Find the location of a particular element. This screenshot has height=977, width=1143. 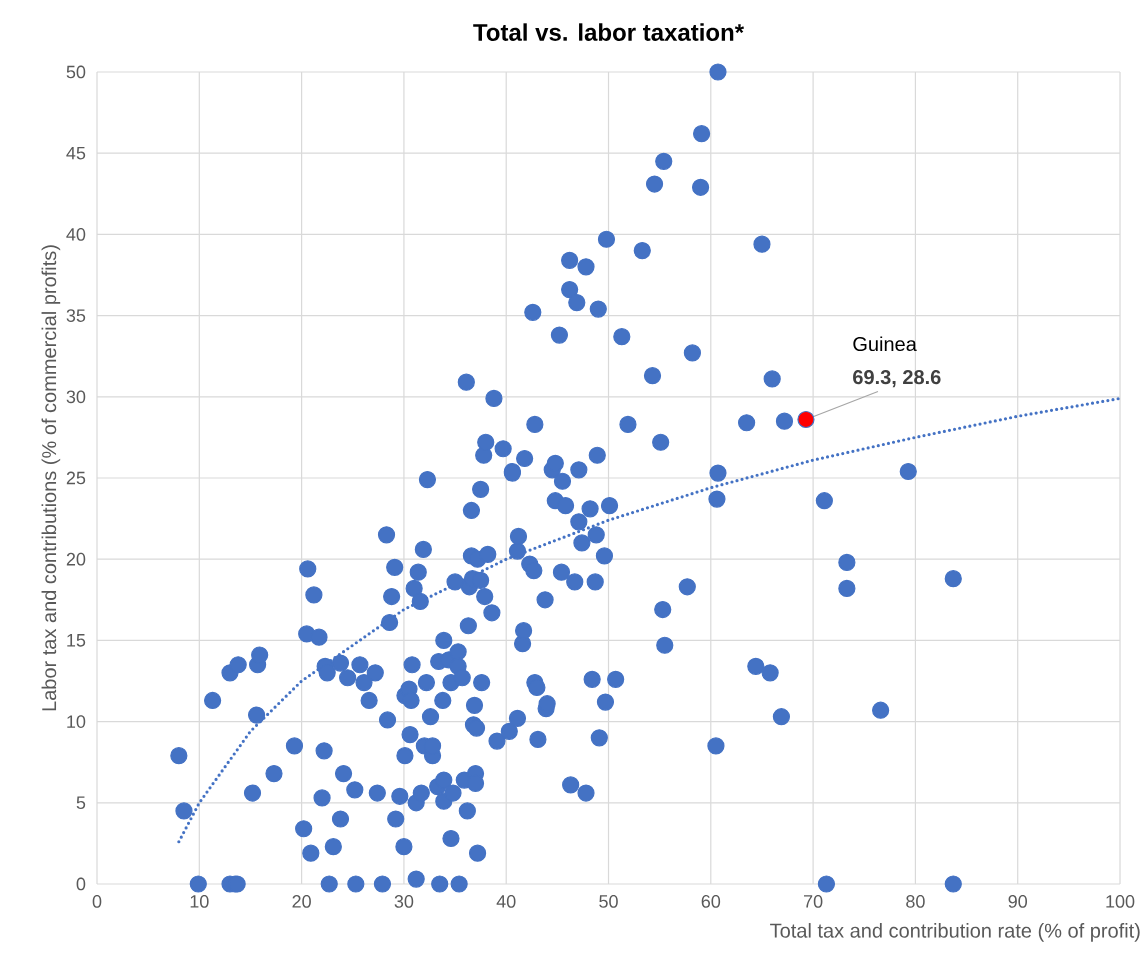

text: Guinea is located at coordinates (885, 344).